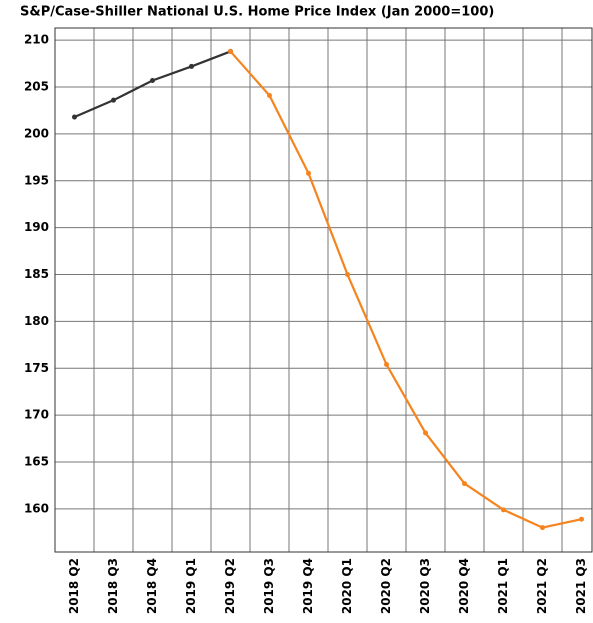 The width and height of the screenshot is (593, 623). Describe the element at coordinates (386, 586) in the screenshot. I see `x-tick-label: 2020 Q2` at that location.